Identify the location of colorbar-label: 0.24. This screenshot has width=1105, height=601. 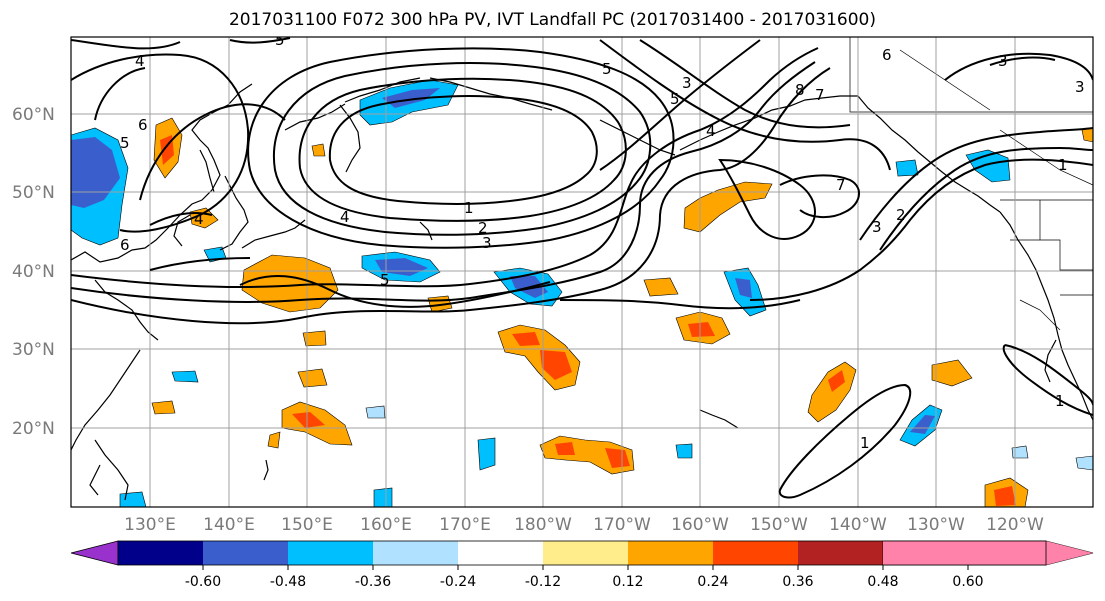
(712, 582).